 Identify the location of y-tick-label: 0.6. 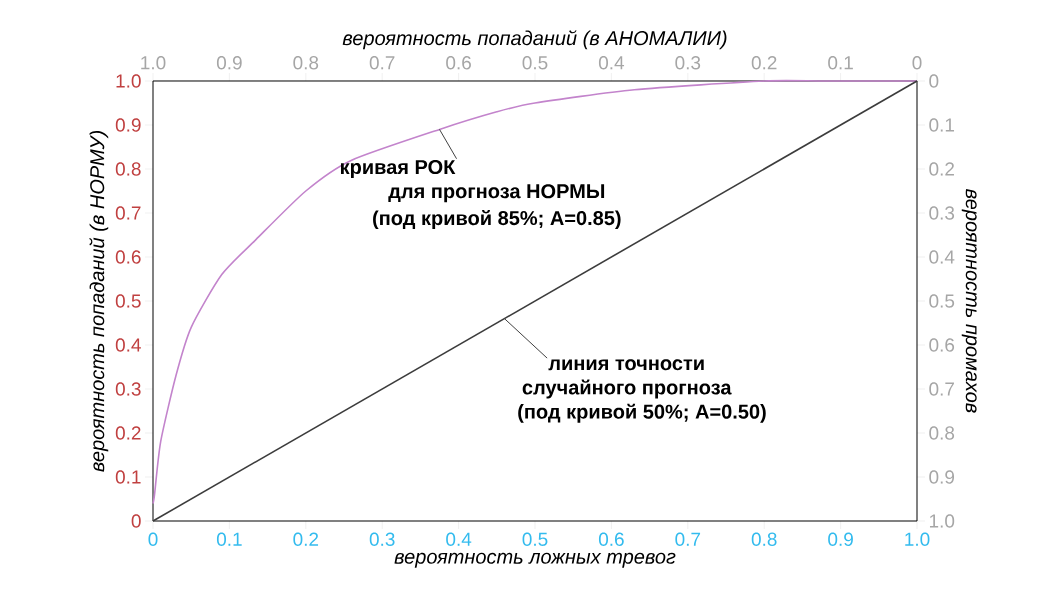
(128, 257).